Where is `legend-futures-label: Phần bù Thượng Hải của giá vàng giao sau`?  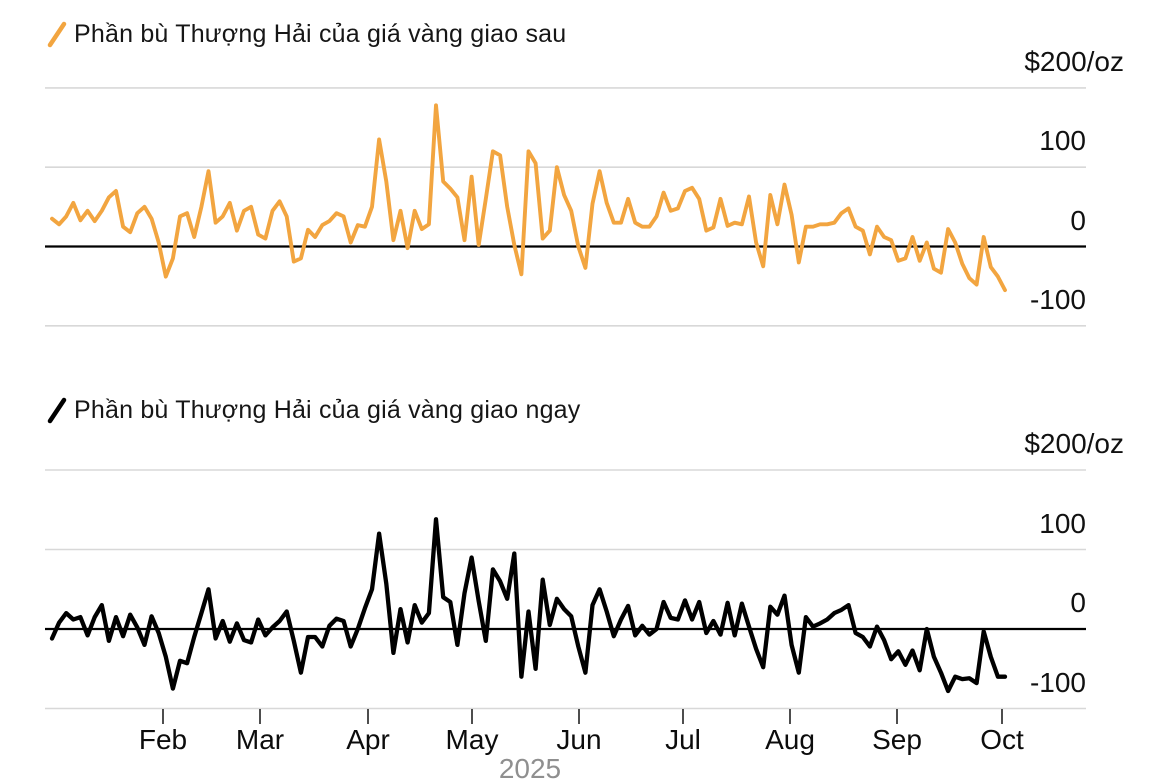
legend-futures-label: Phần bù Thượng Hải của giá vàng giao sau is located at coordinates (320, 34).